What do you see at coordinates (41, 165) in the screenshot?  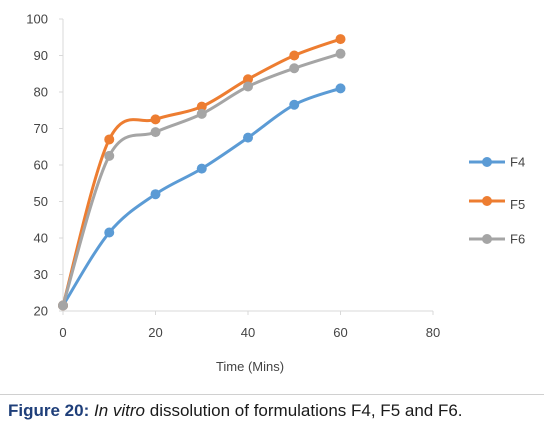 I see `y-tick-label: 60` at bounding box center [41, 165].